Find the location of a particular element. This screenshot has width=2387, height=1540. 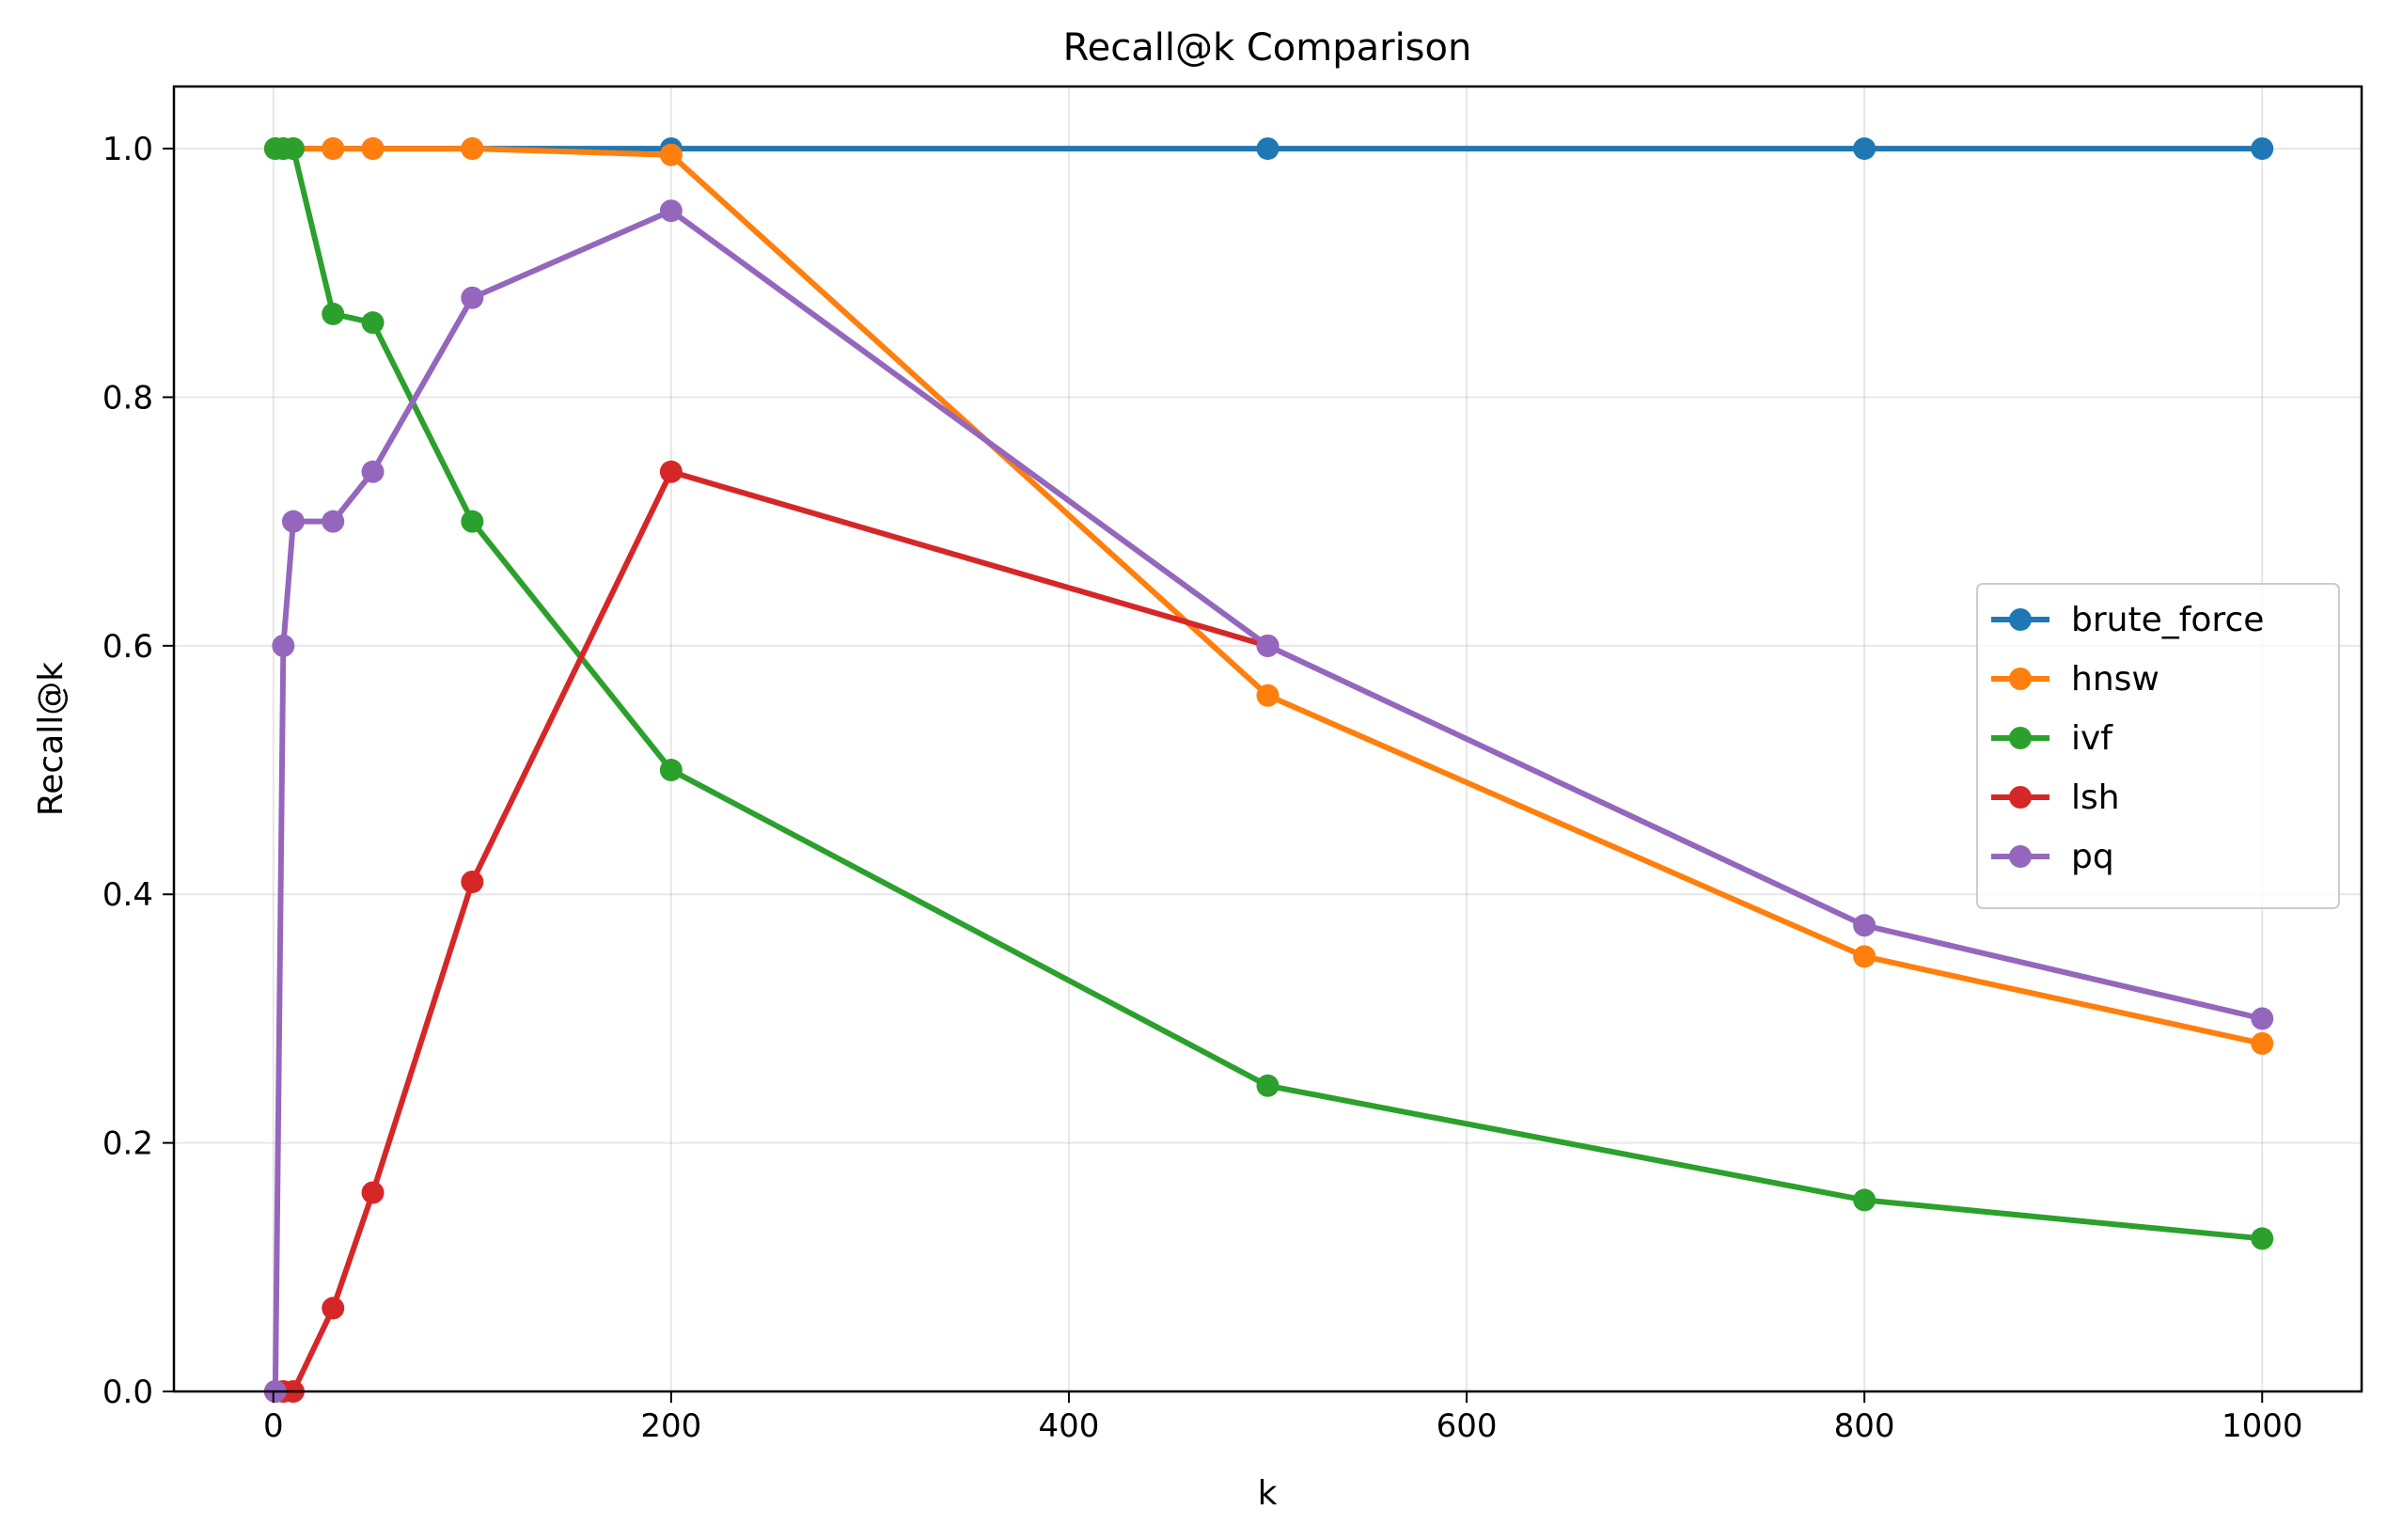

y-tick-label: 0.2 is located at coordinates (127, 1144).